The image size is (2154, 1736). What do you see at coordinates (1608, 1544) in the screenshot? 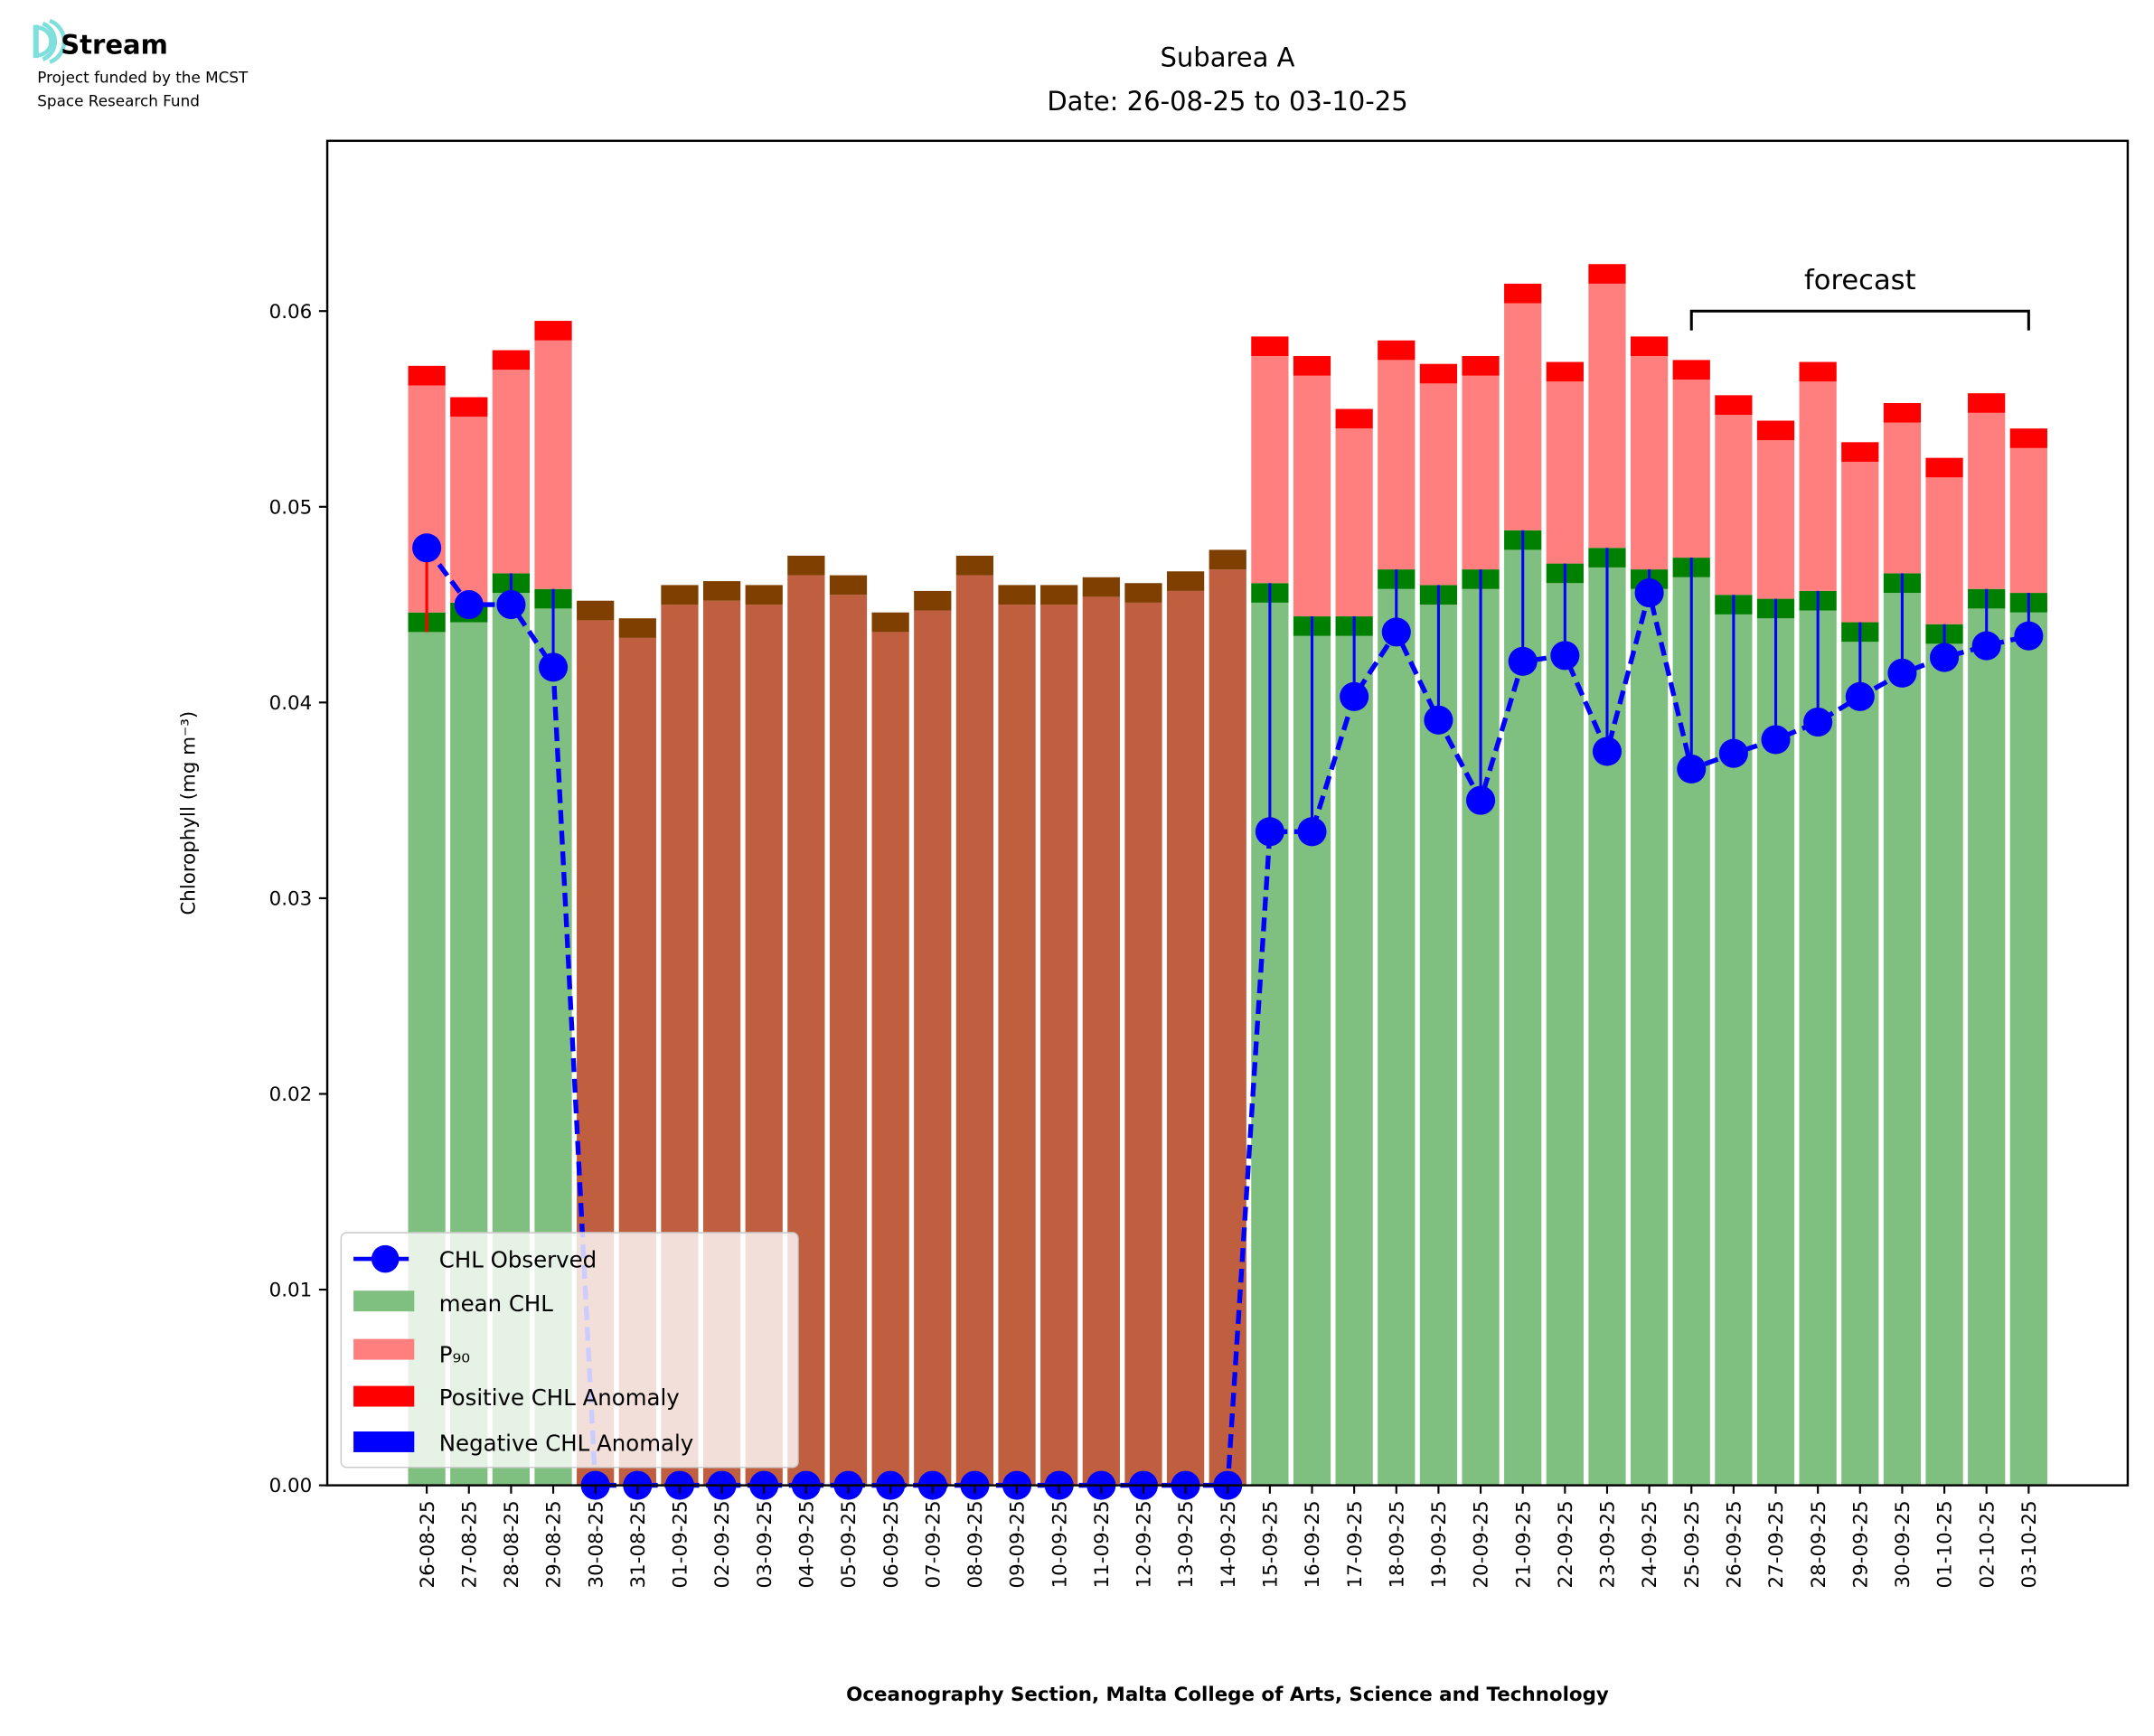
I see `x-tick-label: 23-09-25` at bounding box center [1608, 1544].